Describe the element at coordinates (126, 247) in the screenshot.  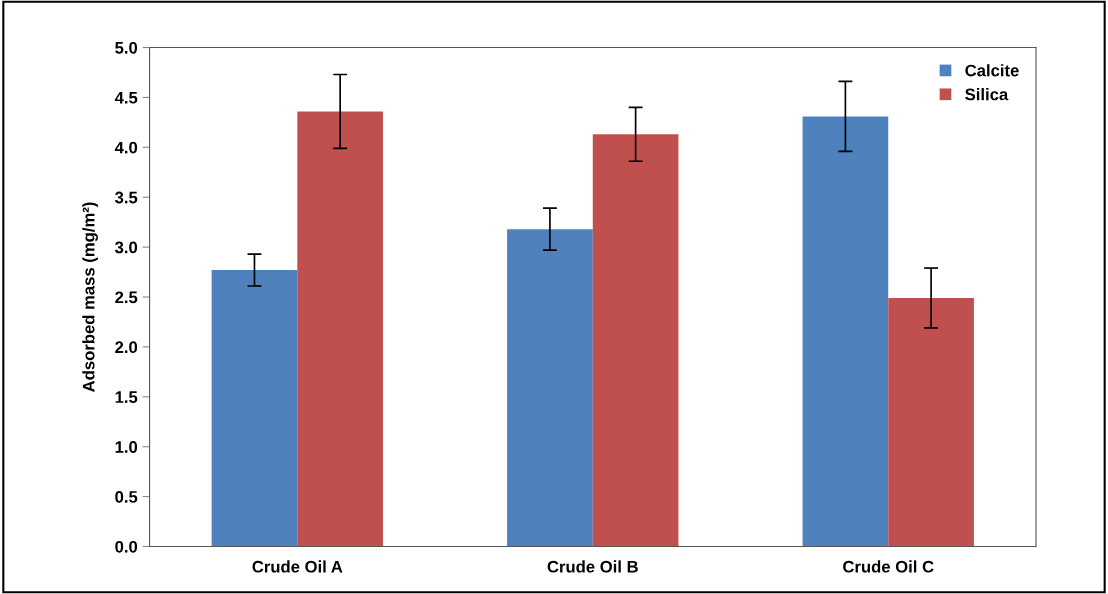
I see `y-tick-label: 3.0` at that location.